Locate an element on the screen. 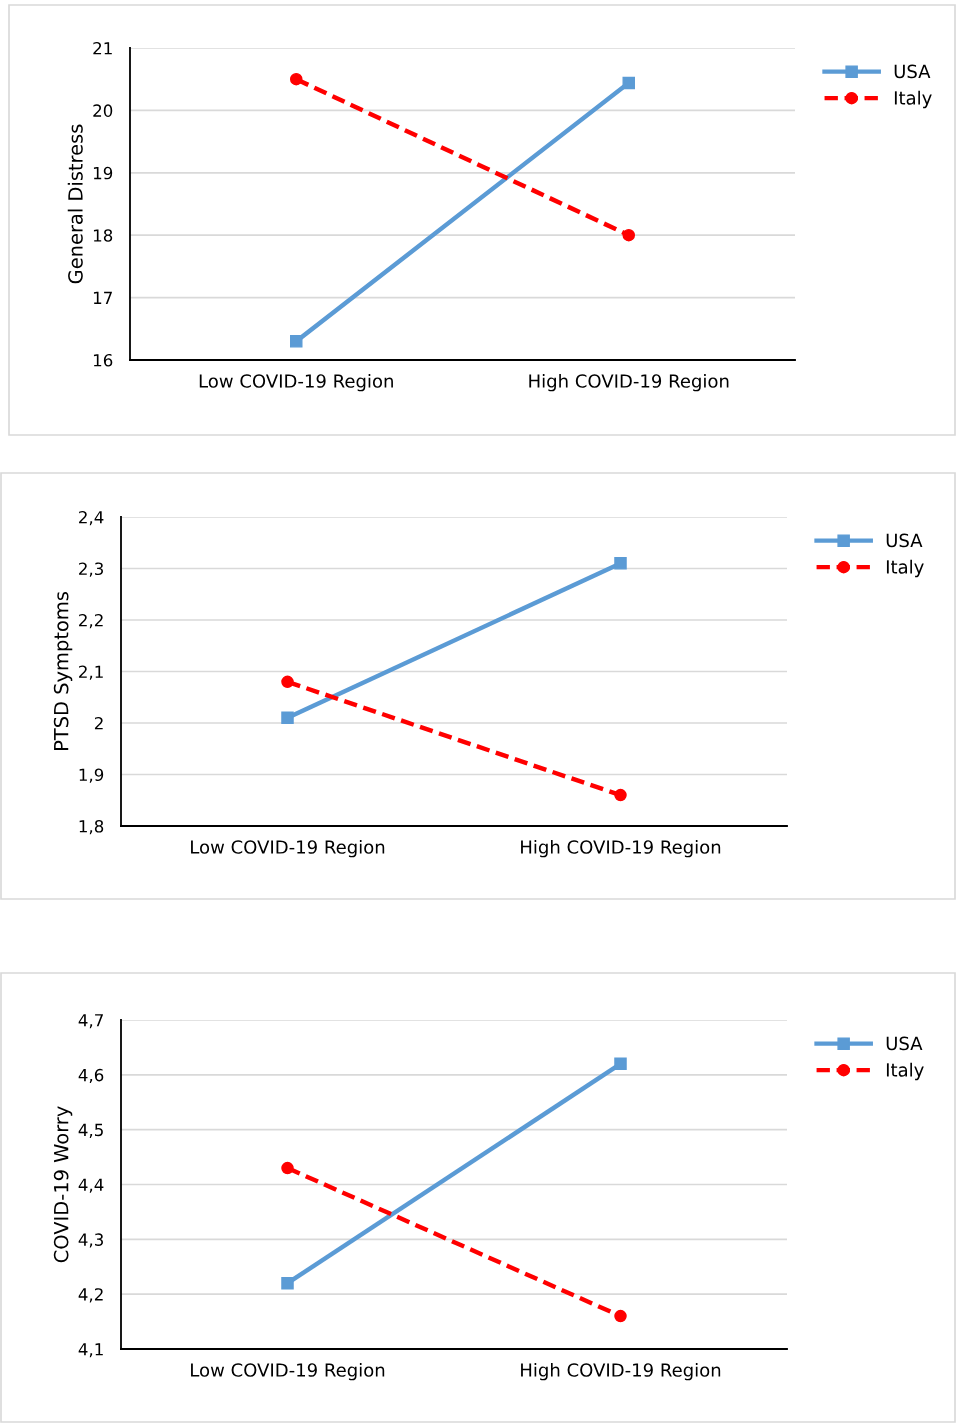  y-tick-label: 4,3 is located at coordinates (90, 1240).